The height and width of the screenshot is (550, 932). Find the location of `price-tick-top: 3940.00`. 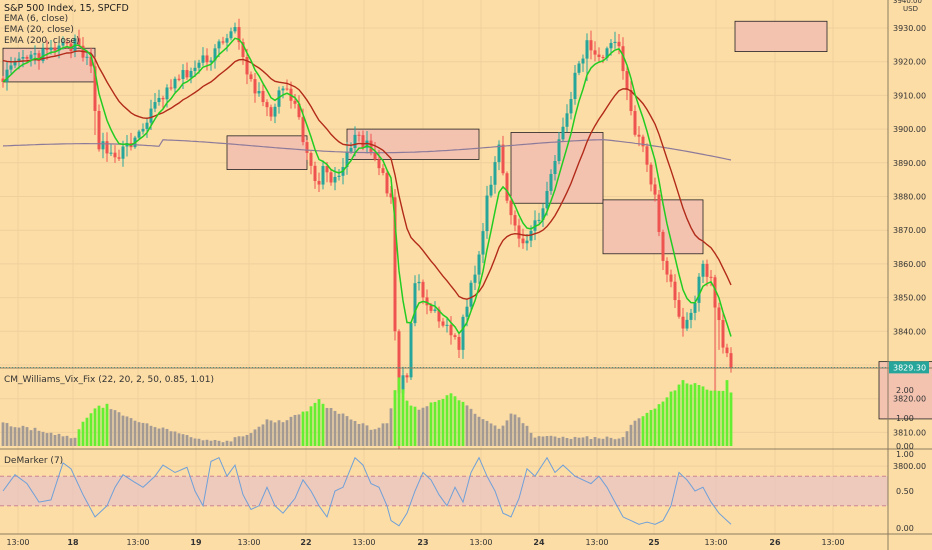

price-tick-top: 3940.00 is located at coordinates (907, 2).